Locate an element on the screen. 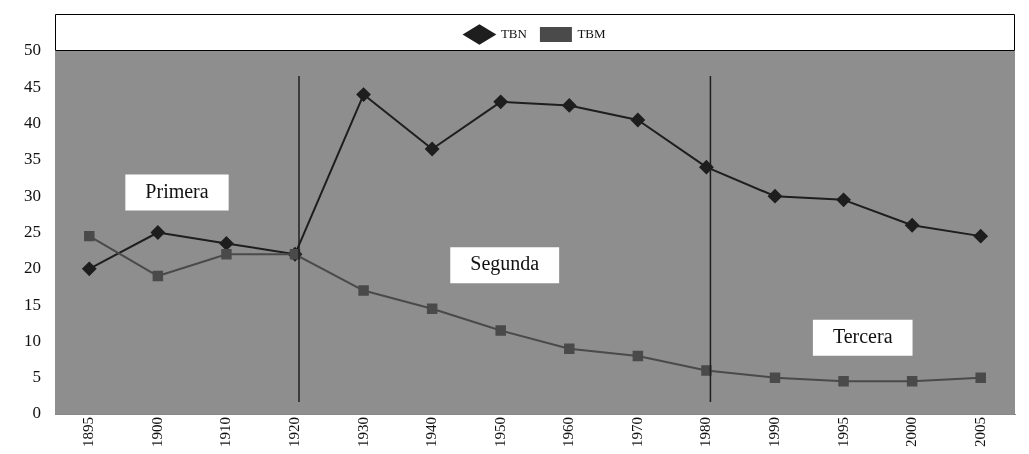 Image resolution: width=1029 pixels, height=454 pixels. y-tick-label: 20 is located at coordinates (32, 268).